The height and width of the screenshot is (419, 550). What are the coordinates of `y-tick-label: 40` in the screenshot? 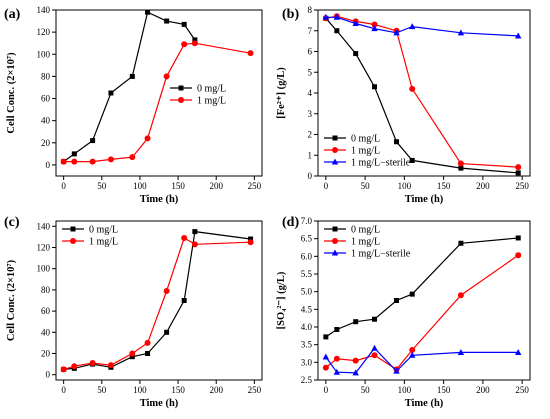 It's located at (46, 121).